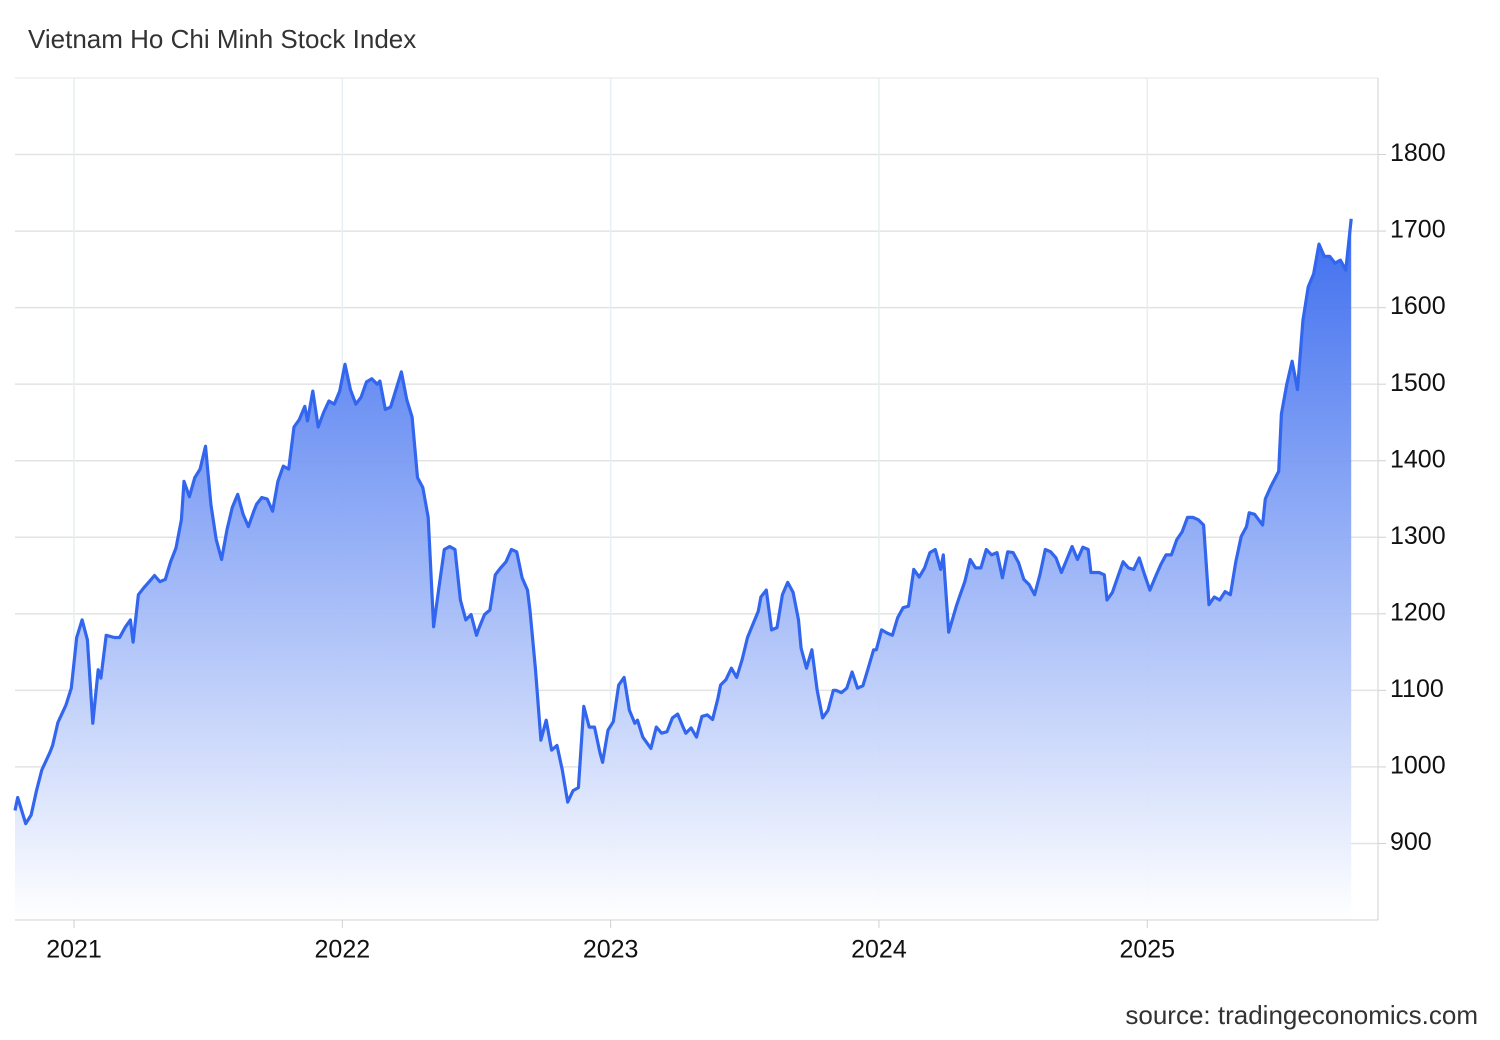  I want to click on y-tick-label: 1300, so click(1418, 536).